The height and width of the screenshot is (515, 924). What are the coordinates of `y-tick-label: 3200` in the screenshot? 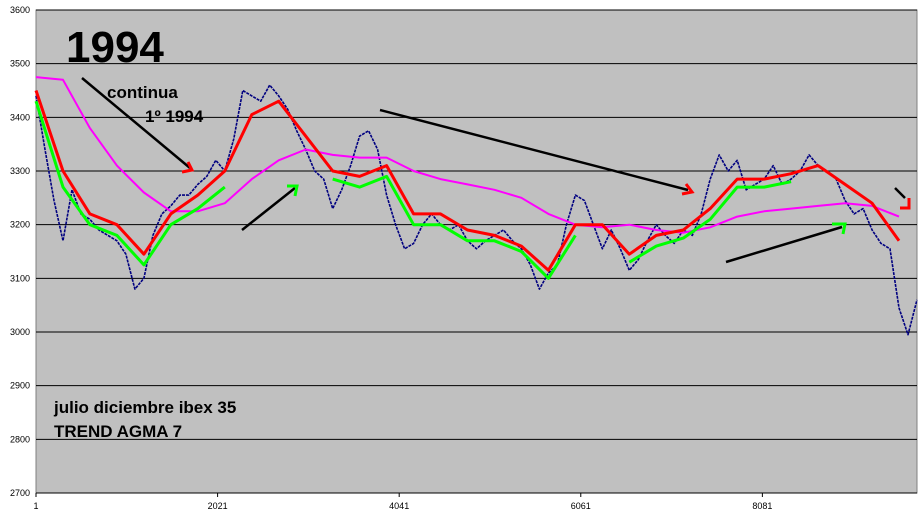 It's located at (20, 225).